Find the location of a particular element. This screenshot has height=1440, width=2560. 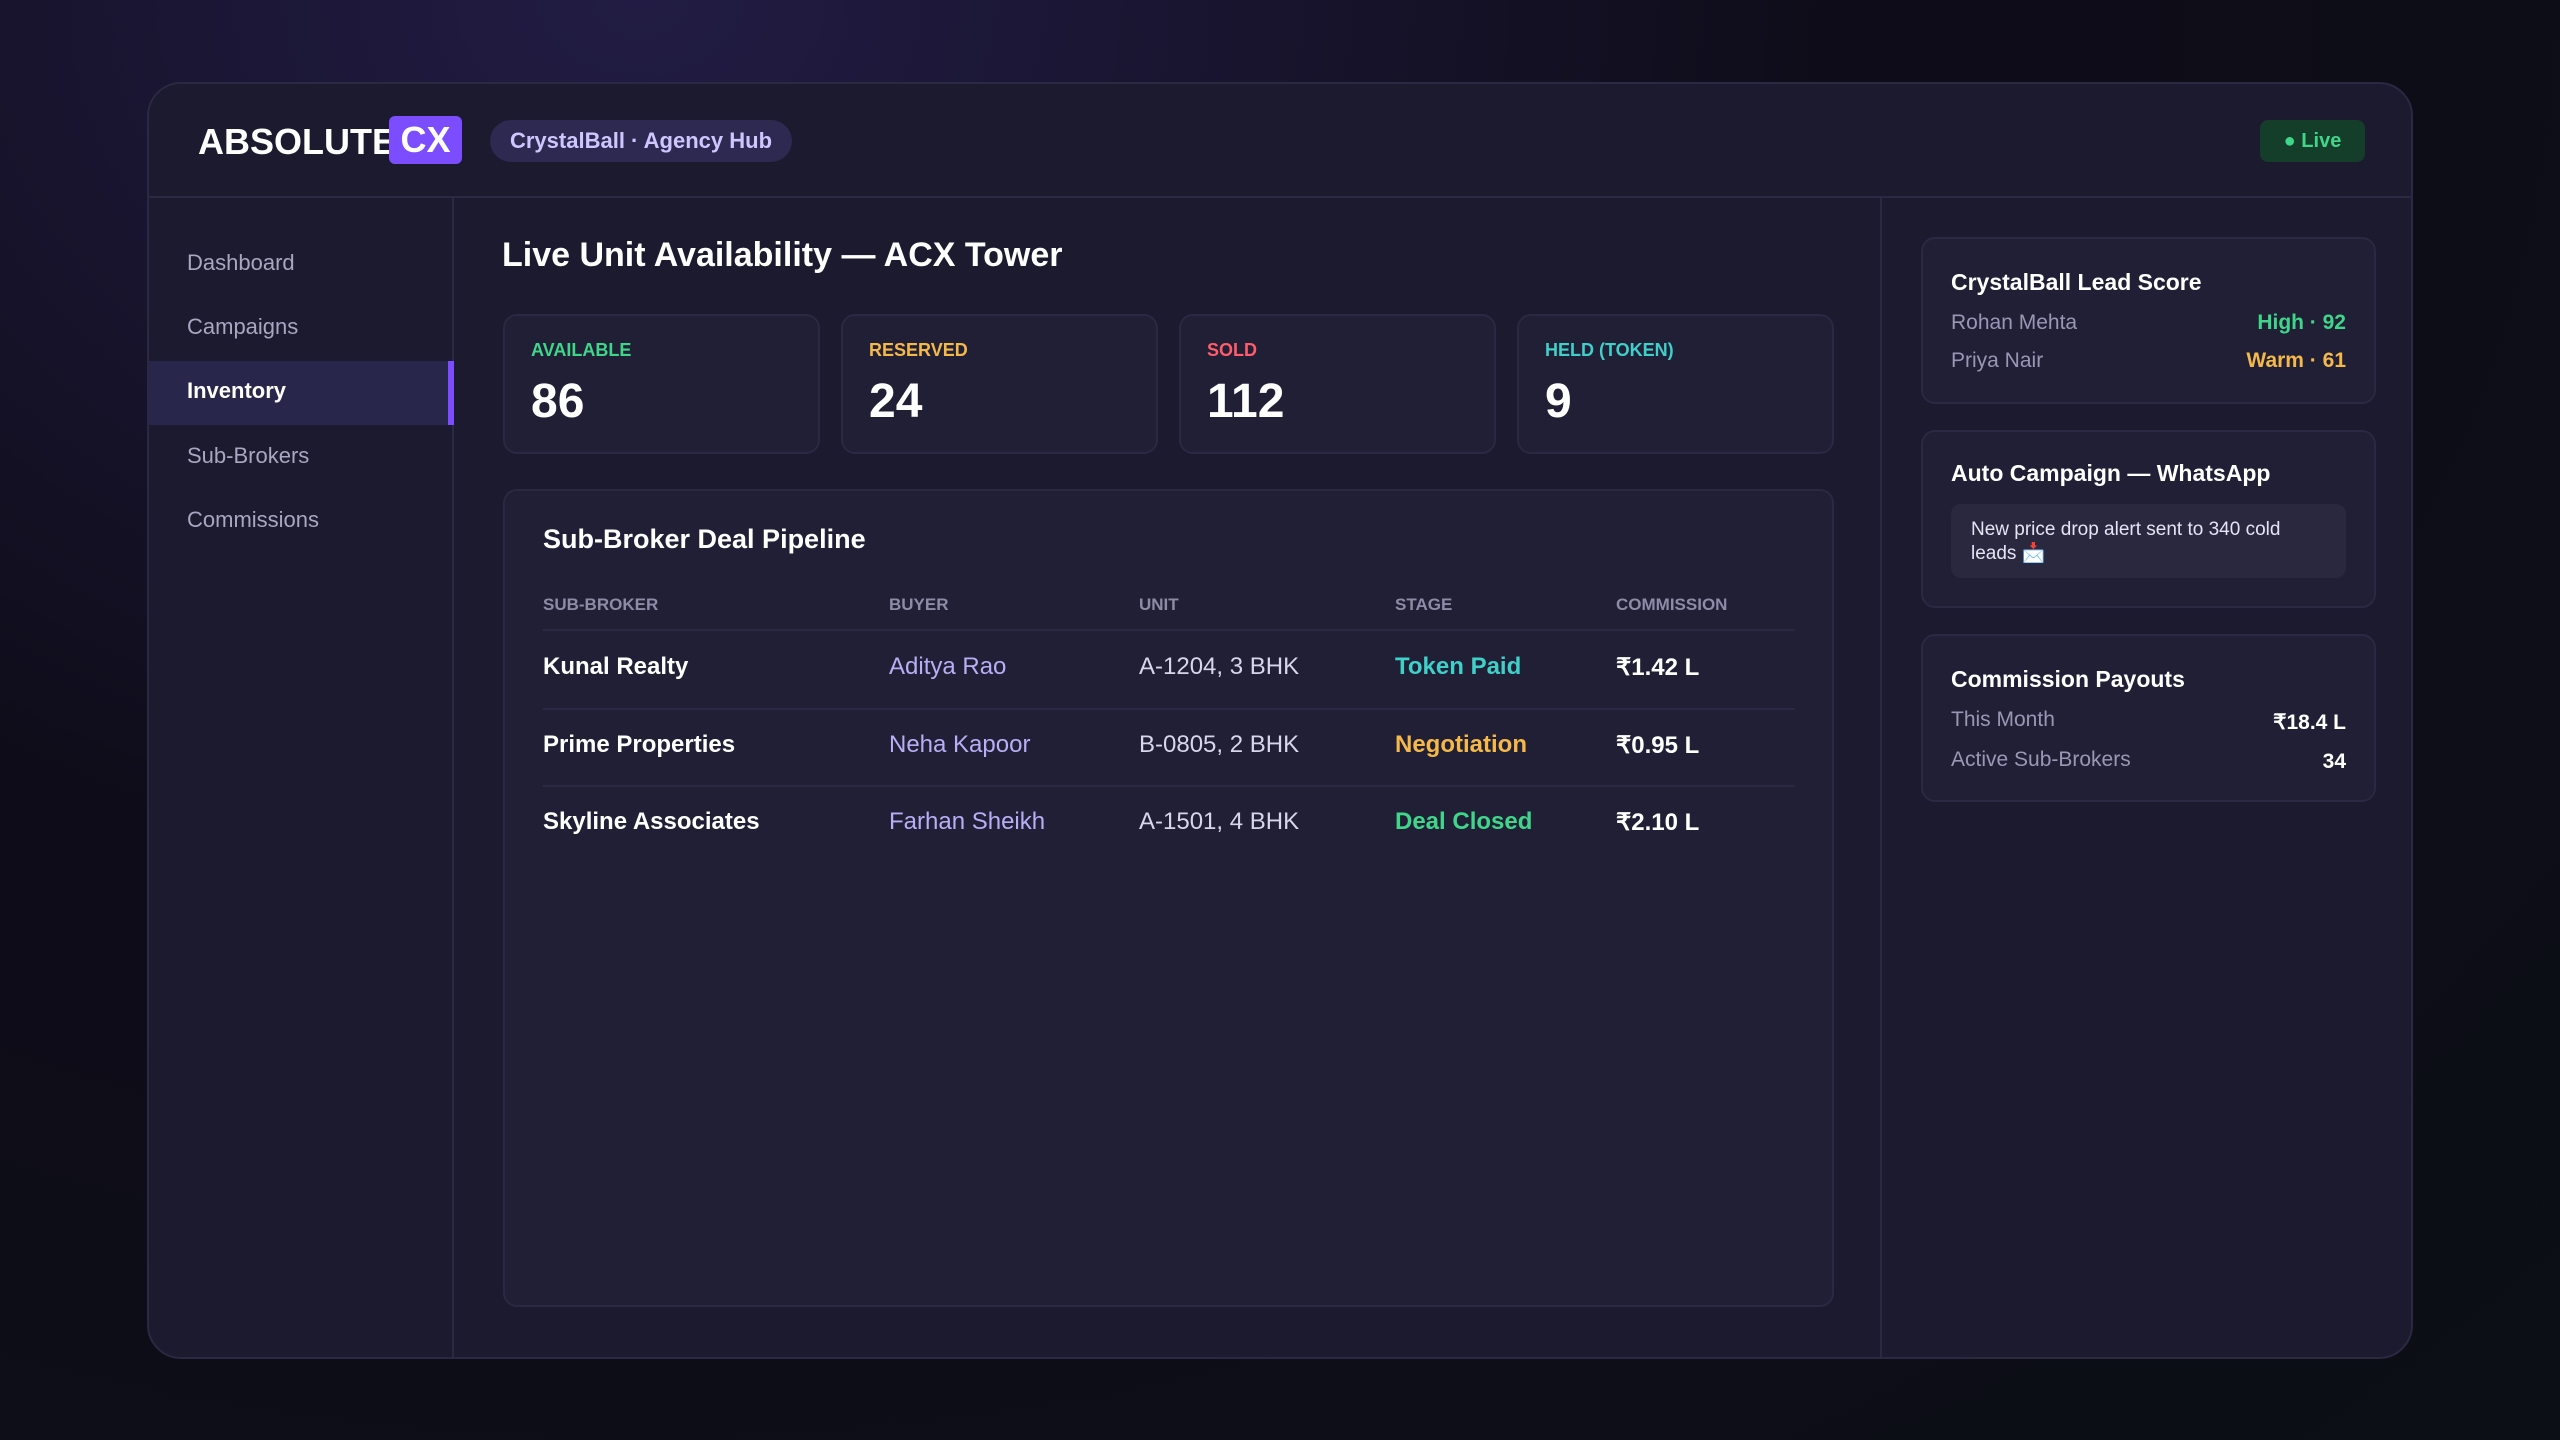

nav-item: Commissions is located at coordinates (253, 519).